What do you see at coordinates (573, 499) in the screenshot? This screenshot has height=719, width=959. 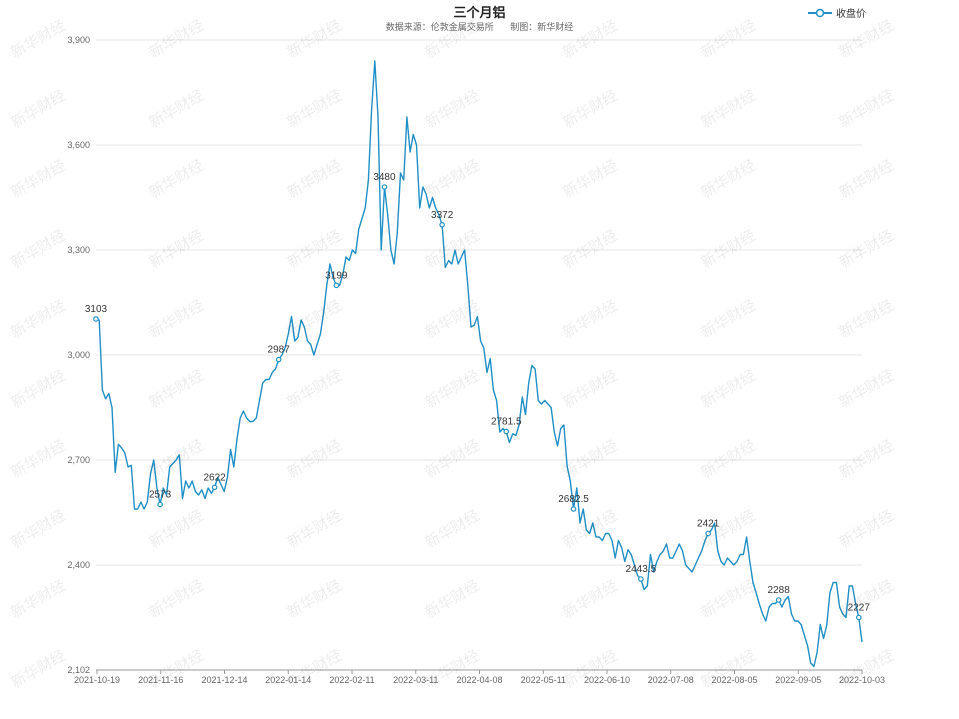 I see `data-label: 2682.5` at bounding box center [573, 499].